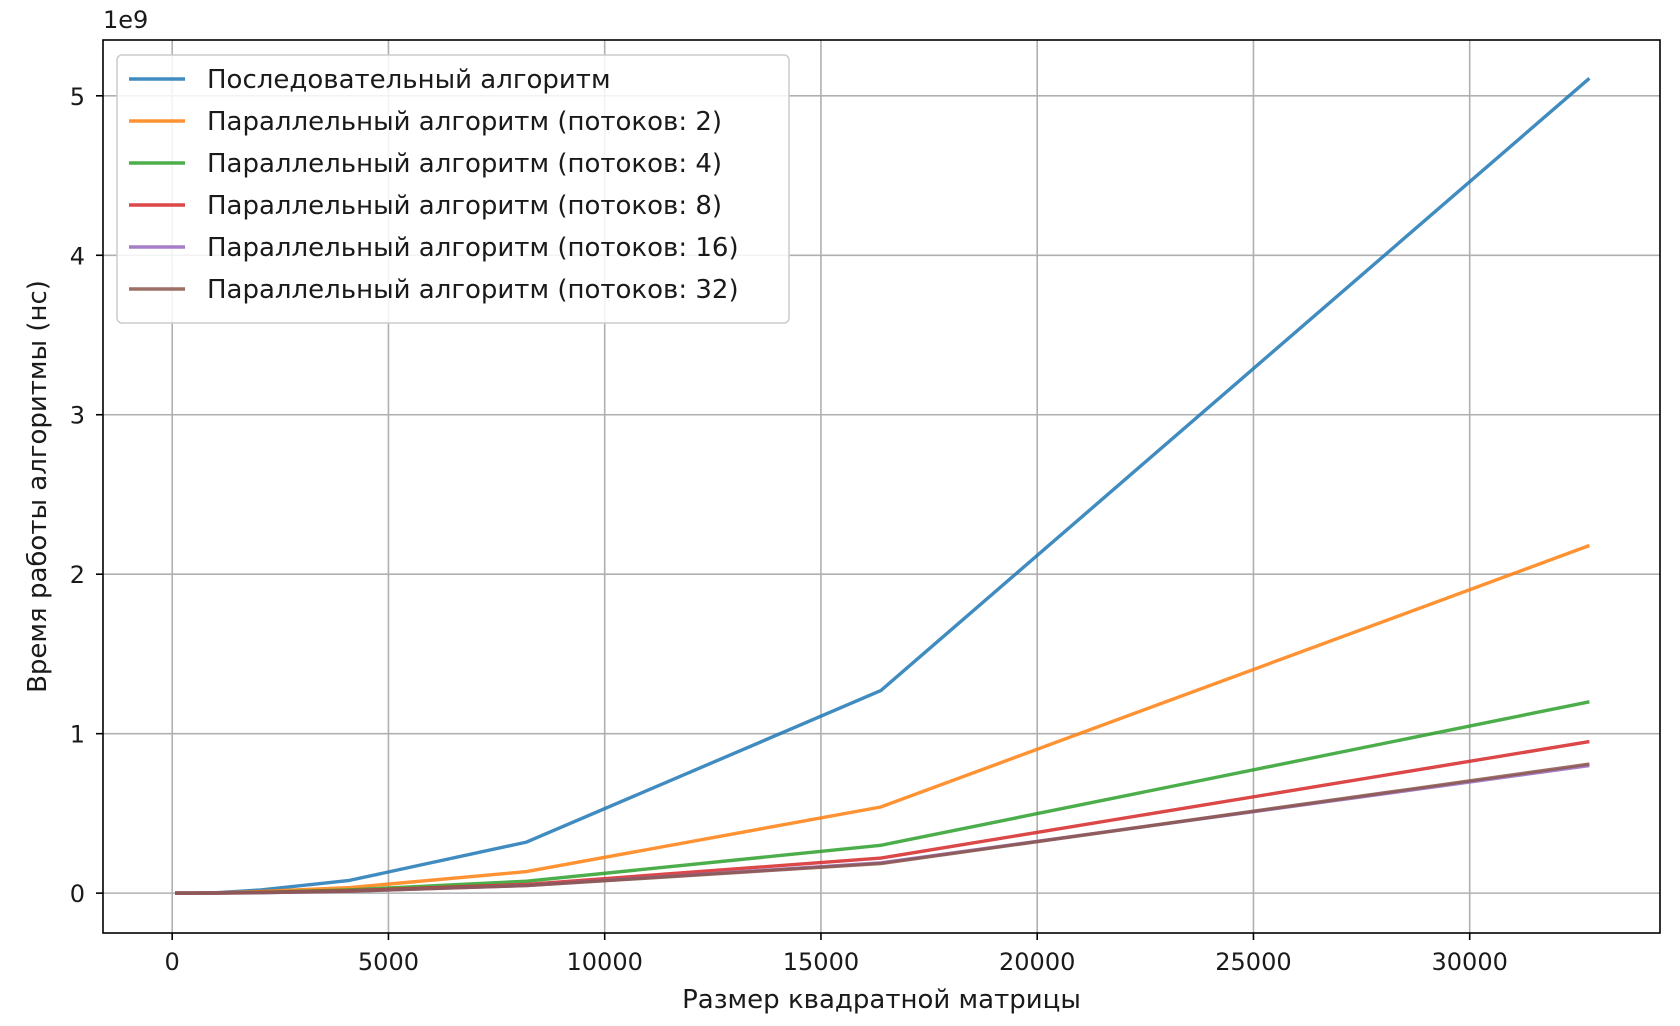  Describe the element at coordinates (473, 290) in the screenshot. I see `legend-label: Параллельный алгоритм (потоков: 32)` at that location.